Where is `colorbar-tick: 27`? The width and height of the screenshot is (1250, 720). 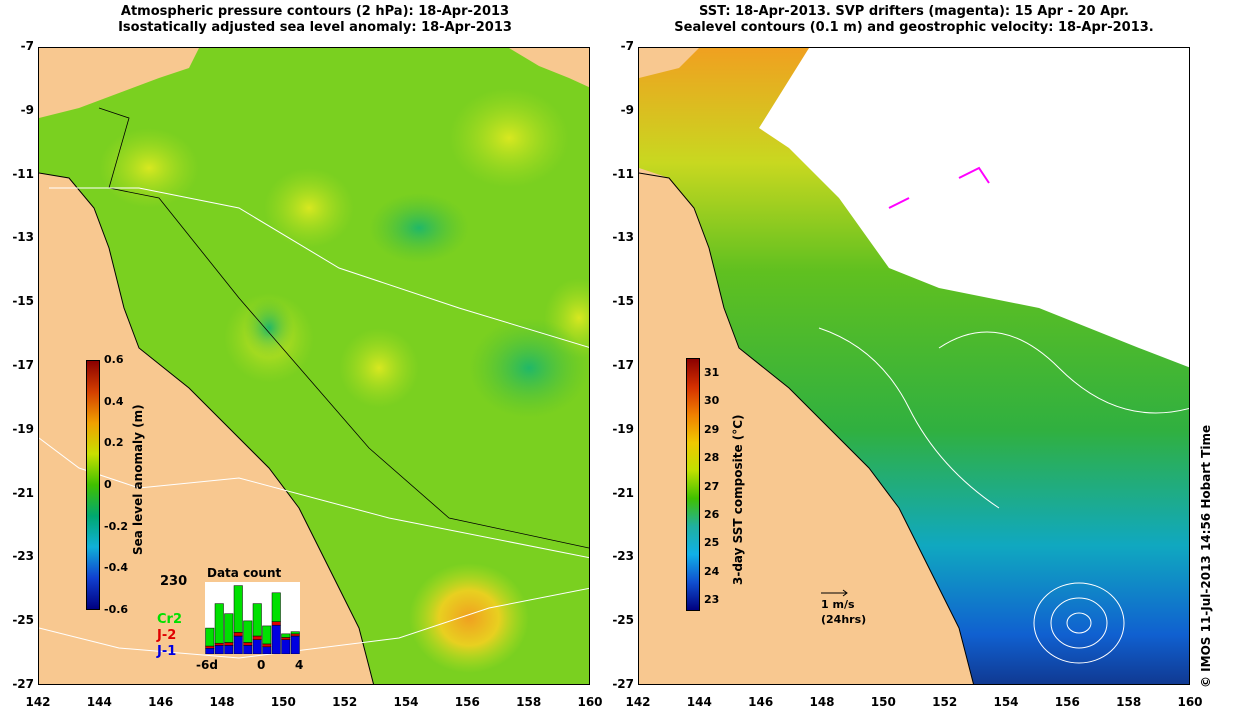
colorbar-tick: 27 is located at coordinates (712, 486).